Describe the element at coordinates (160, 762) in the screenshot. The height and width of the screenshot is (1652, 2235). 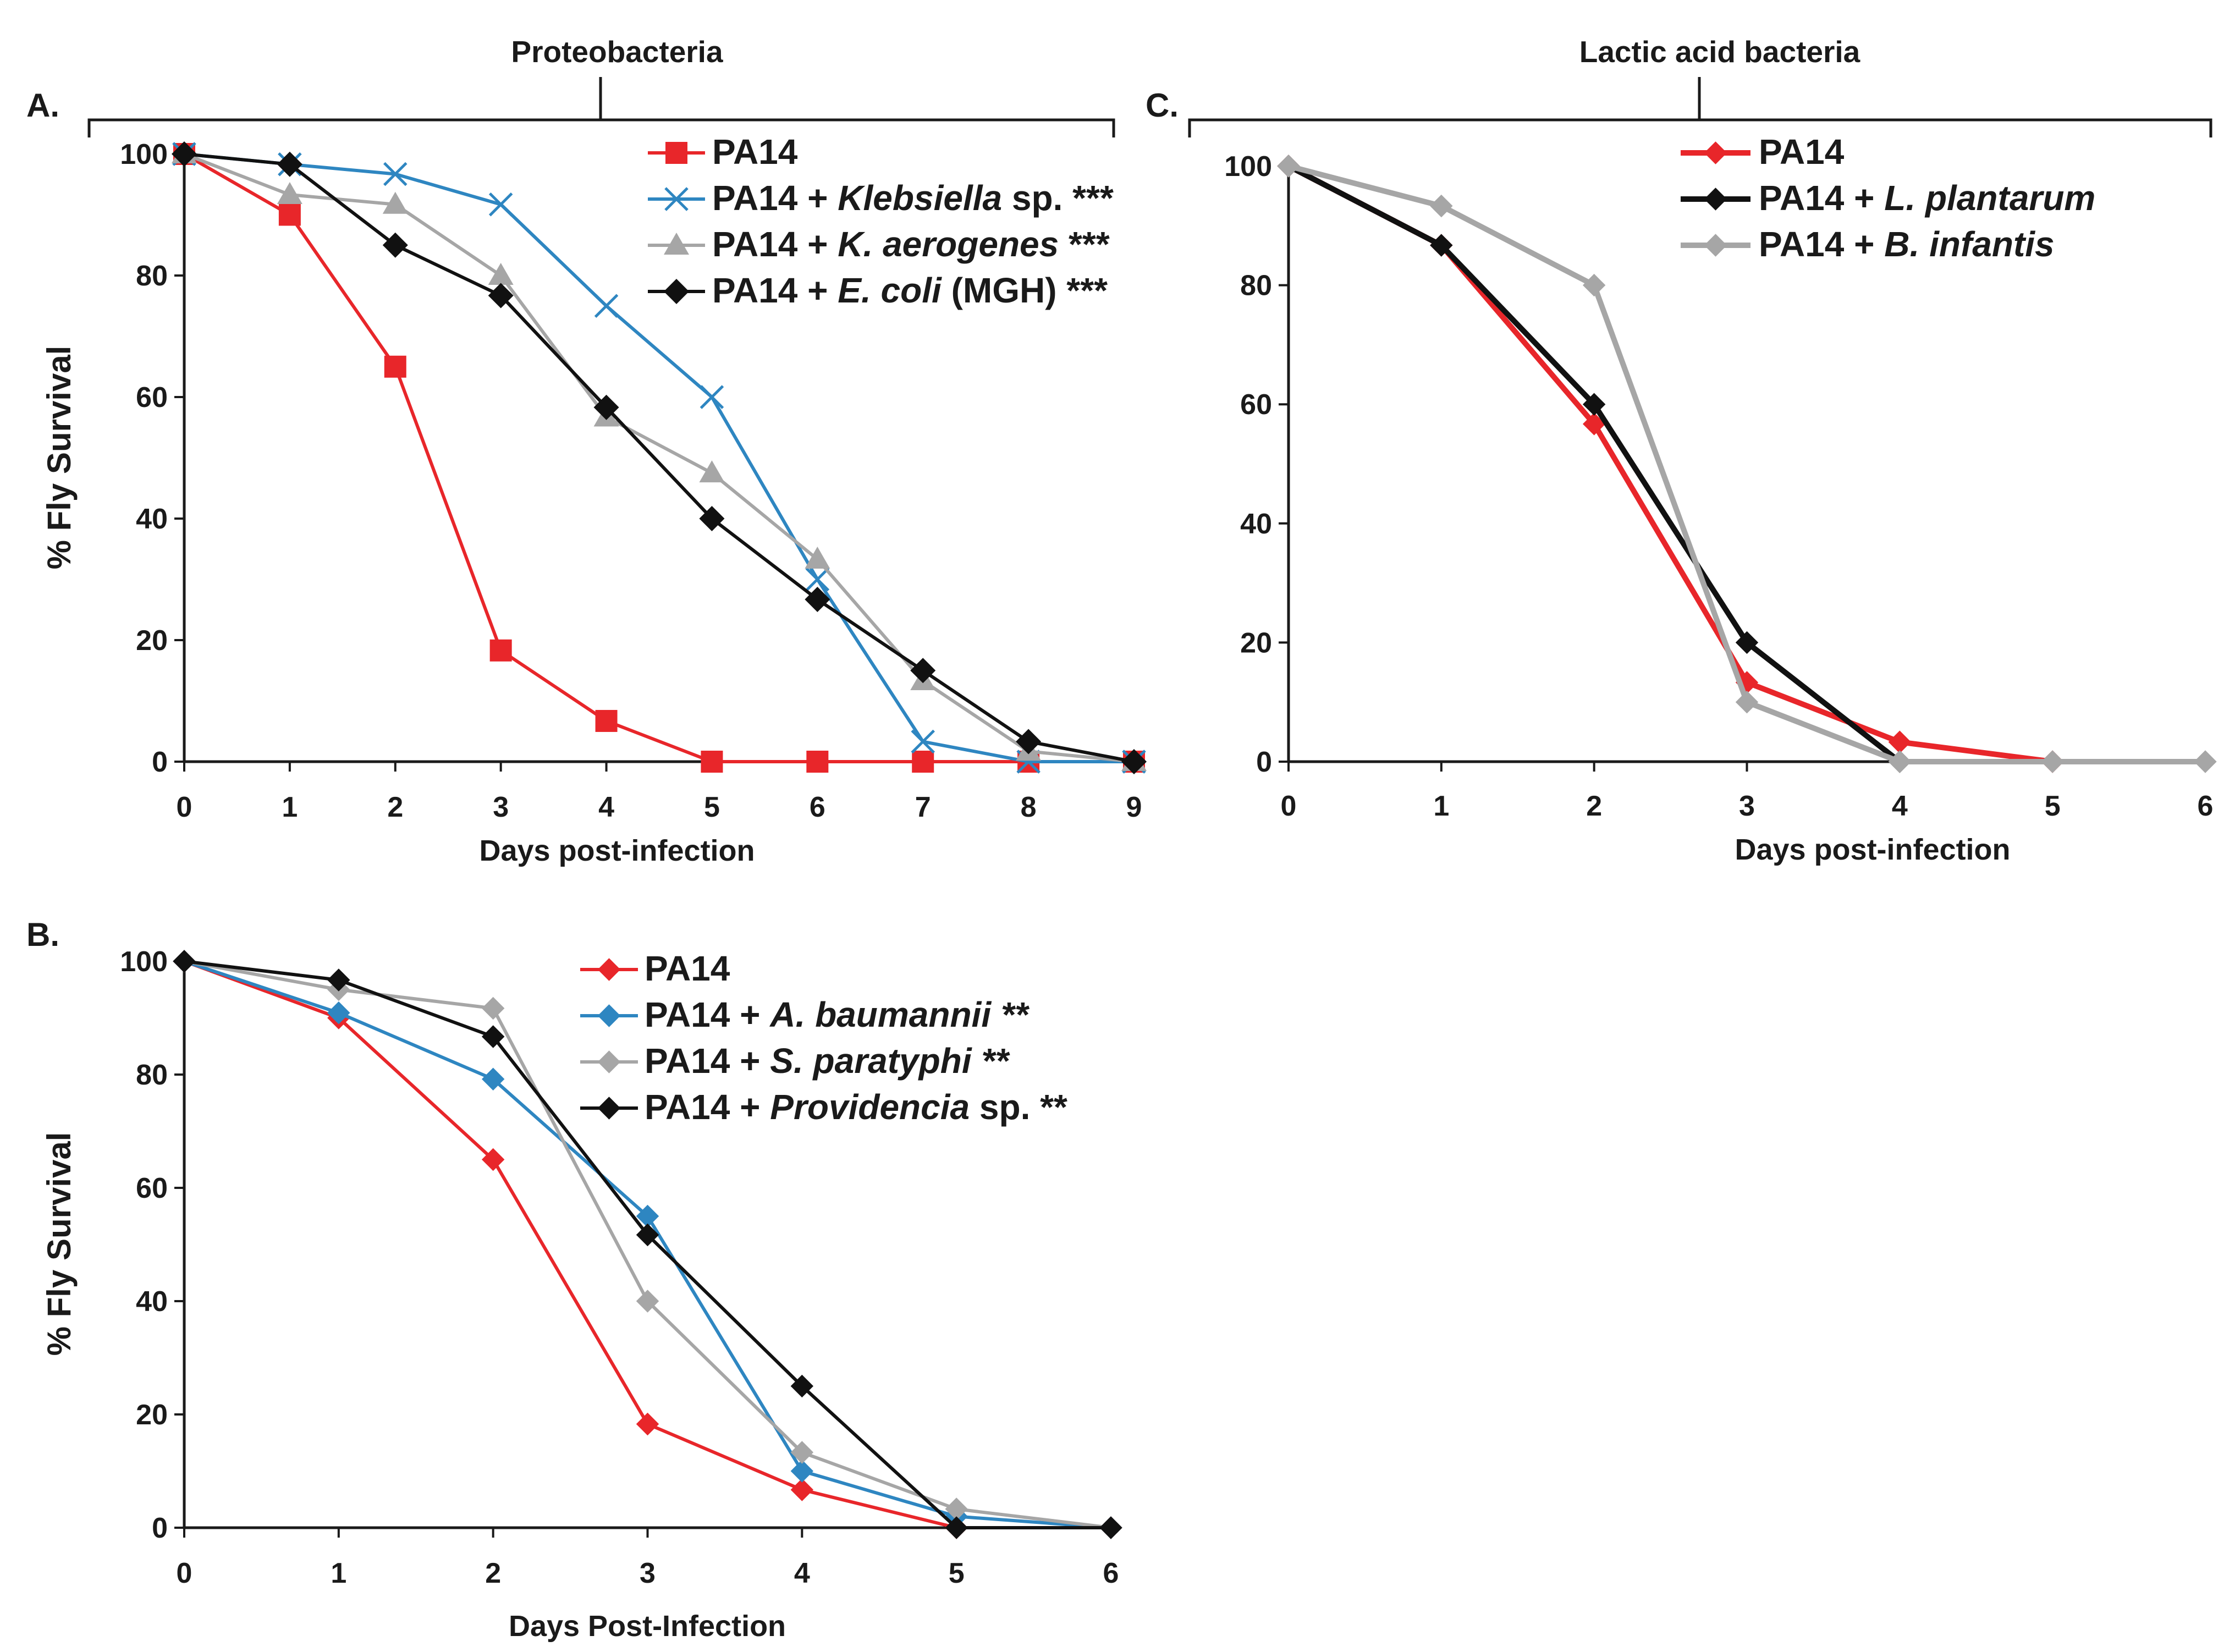
I see `y-tick-label-a: 0` at that location.